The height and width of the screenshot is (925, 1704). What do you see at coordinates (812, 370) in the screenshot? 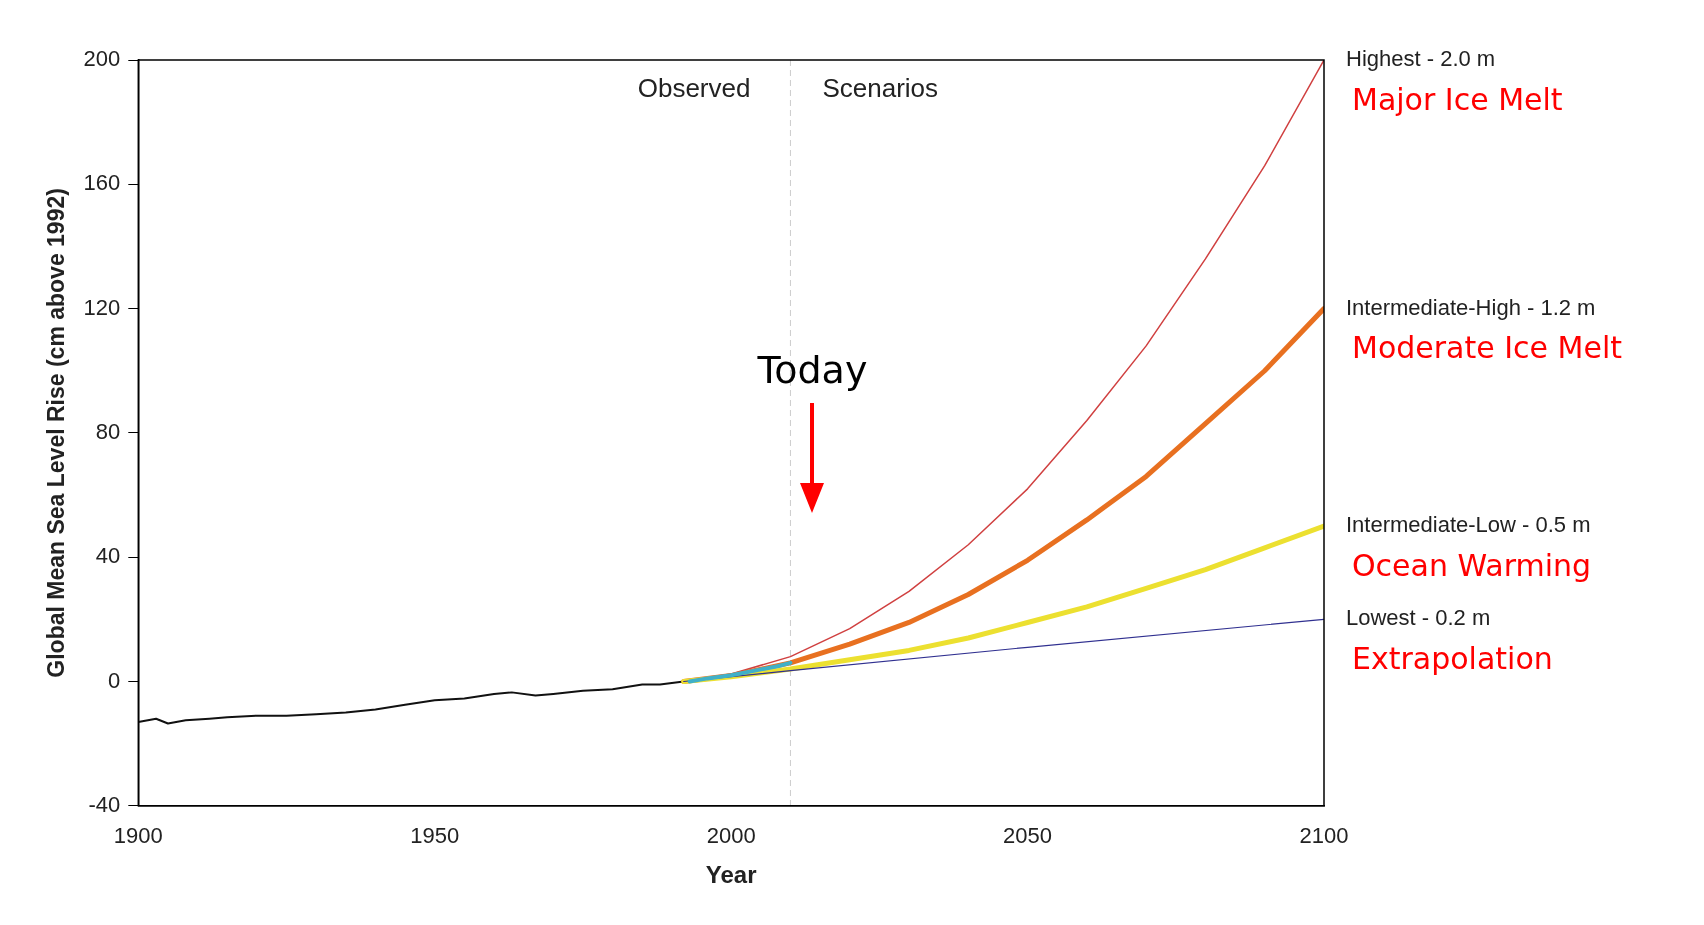
I see `annotation: Today` at bounding box center [812, 370].